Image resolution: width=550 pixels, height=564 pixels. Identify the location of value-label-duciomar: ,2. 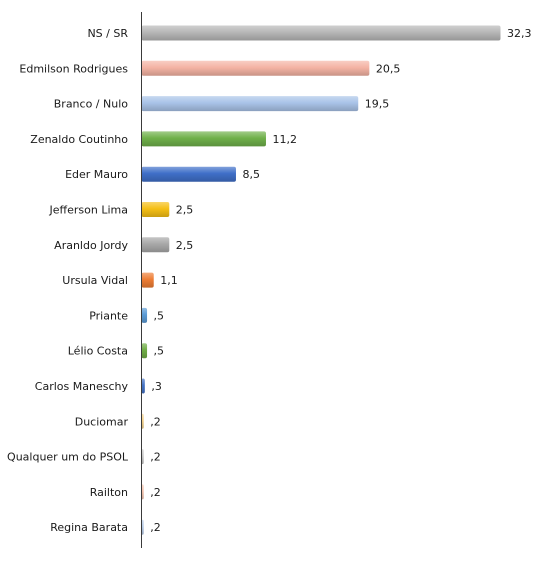
(155, 421).